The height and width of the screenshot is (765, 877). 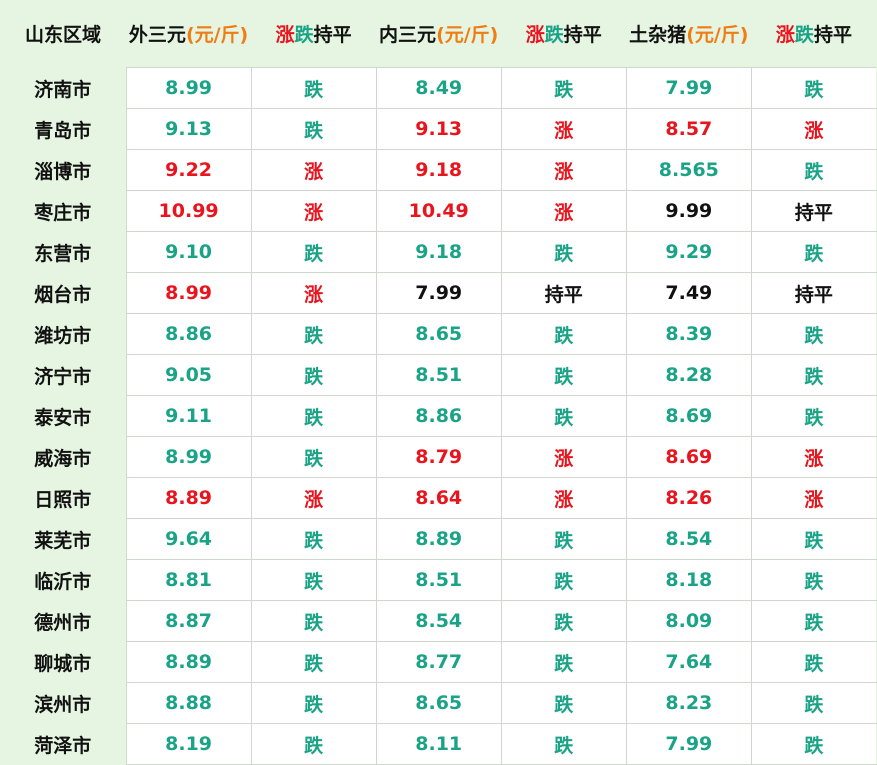 What do you see at coordinates (438, 703) in the screenshot?
I see `table-row: 滨州市 8.88 跌 8.65 跌 8.23 跌` at bounding box center [438, 703].